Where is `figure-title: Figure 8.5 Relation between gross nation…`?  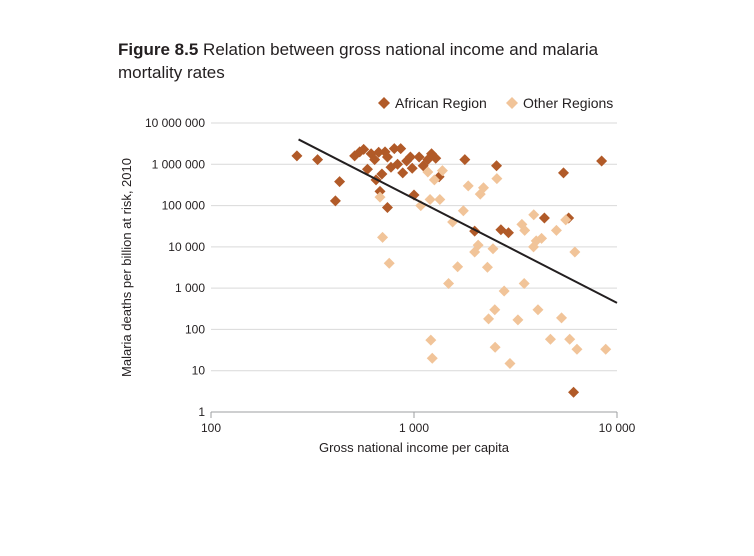
figure-title: Figure 8.5 Relation between gross nation… is located at coordinates (388, 61).